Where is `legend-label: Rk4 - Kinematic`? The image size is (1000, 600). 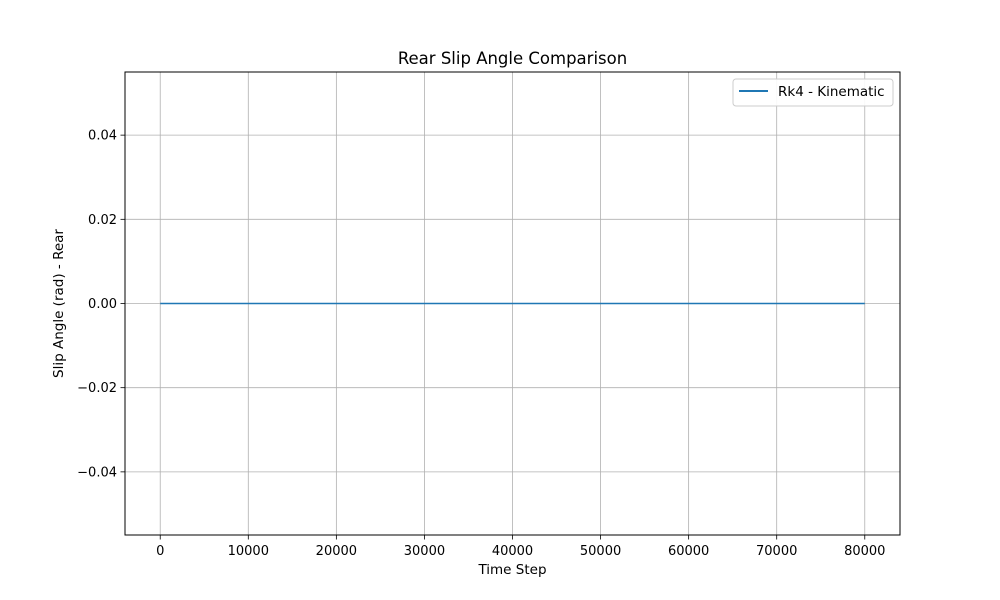 legend-label: Rk4 - Kinematic is located at coordinates (831, 92).